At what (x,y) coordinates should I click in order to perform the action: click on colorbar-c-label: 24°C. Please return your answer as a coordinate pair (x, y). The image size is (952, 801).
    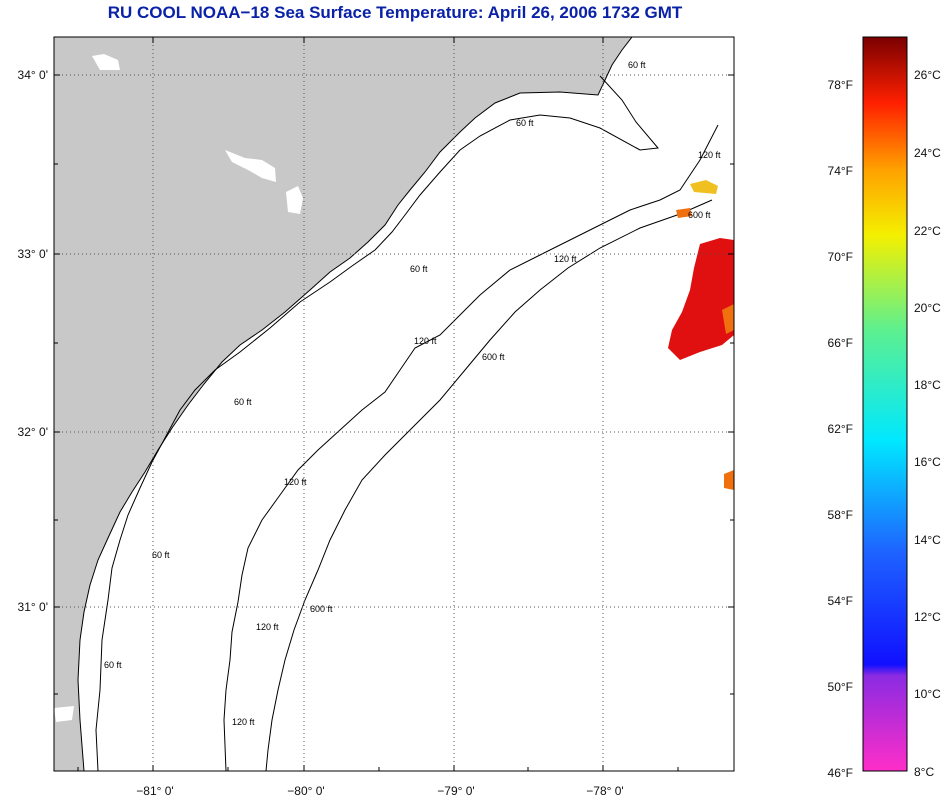
    Looking at the image, I should click on (927, 153).